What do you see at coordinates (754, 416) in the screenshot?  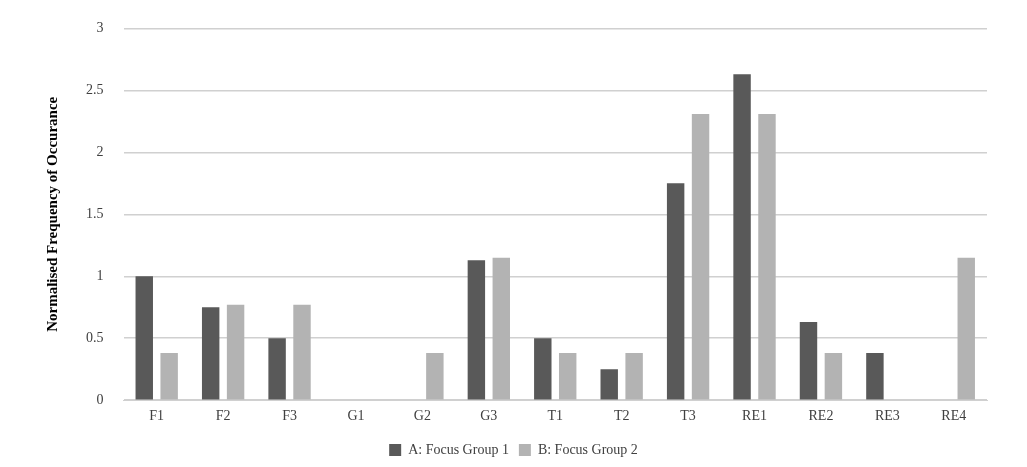 I see `x-tick-label: RE1` at bounding box center [754, 416].